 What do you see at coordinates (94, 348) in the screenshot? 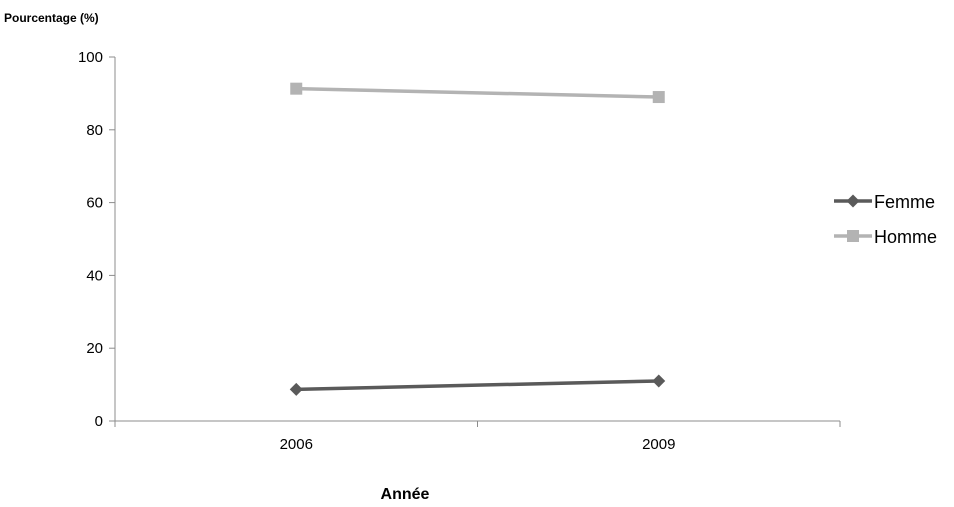
I see `y-tick-label: 20` at bounding box center [94, 348].